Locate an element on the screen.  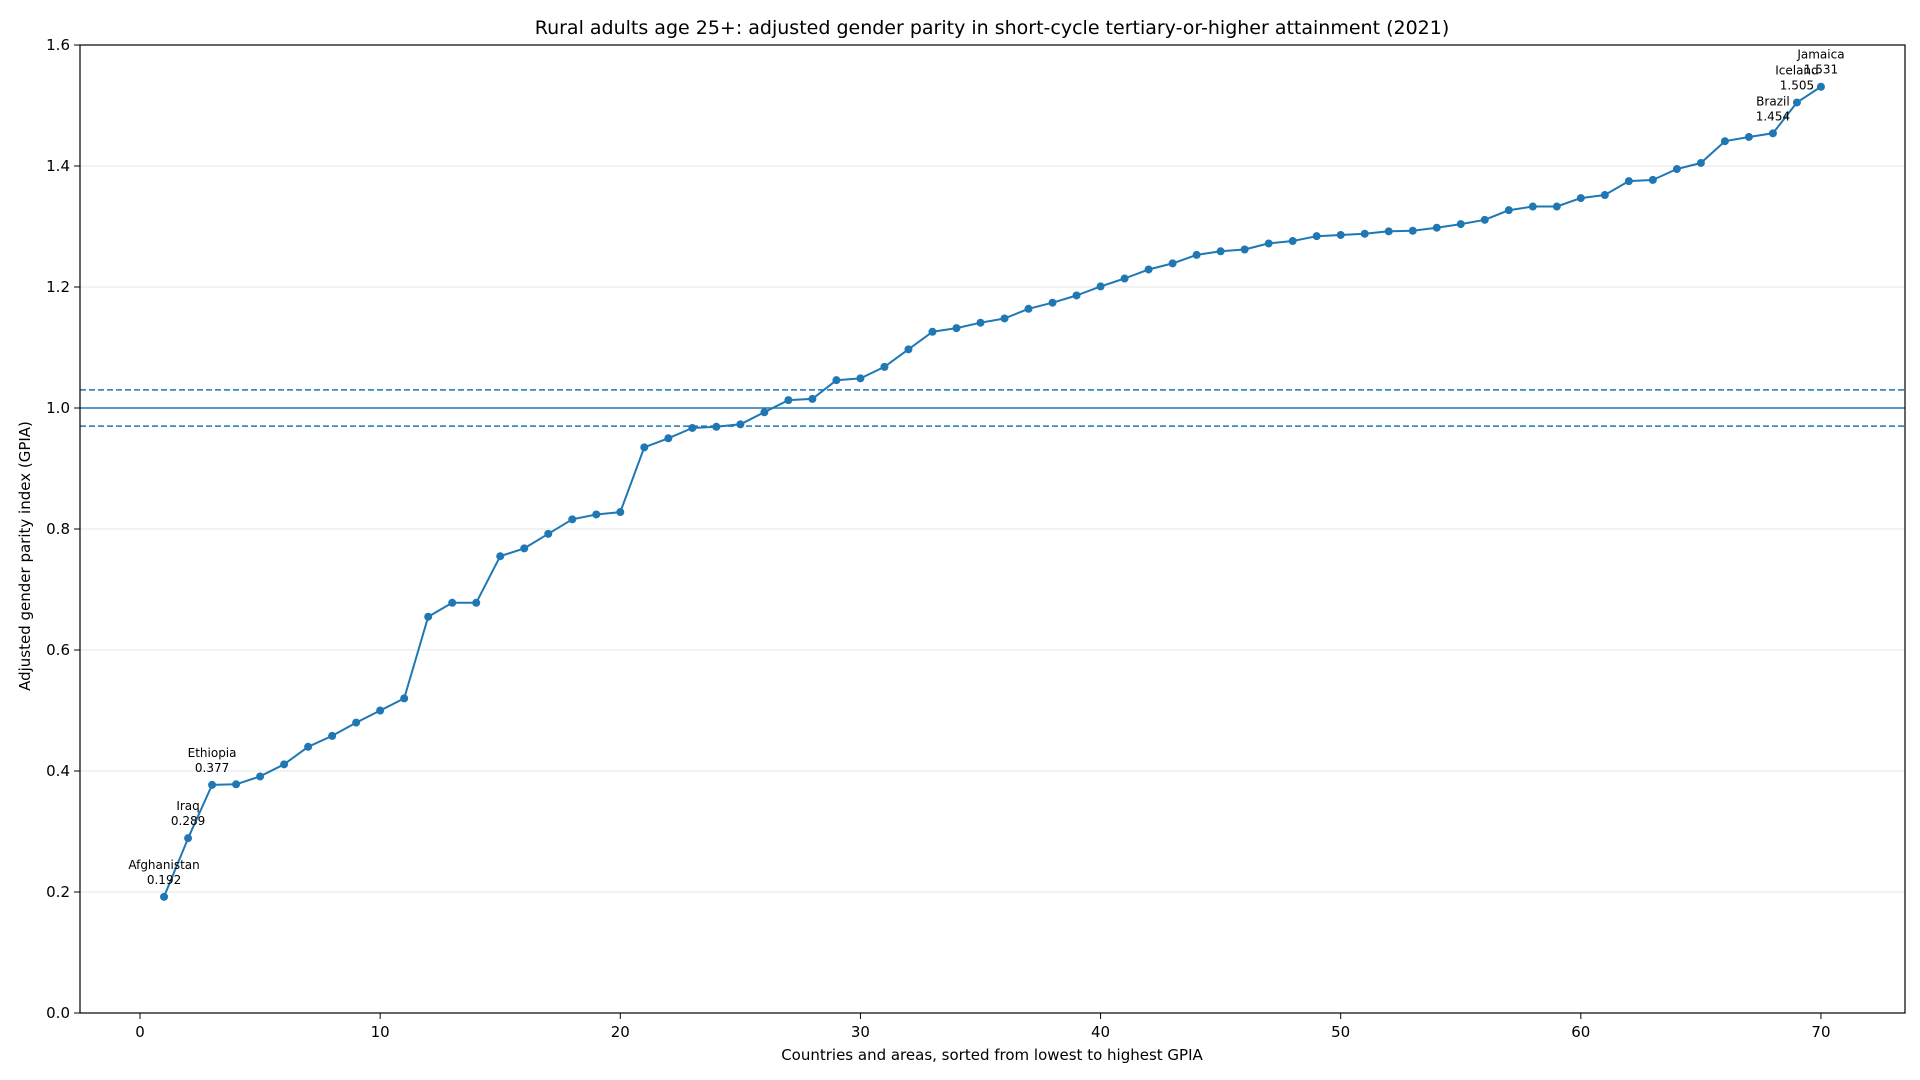
x-tick-label: 60 is located at coordinates (1580, 1032).